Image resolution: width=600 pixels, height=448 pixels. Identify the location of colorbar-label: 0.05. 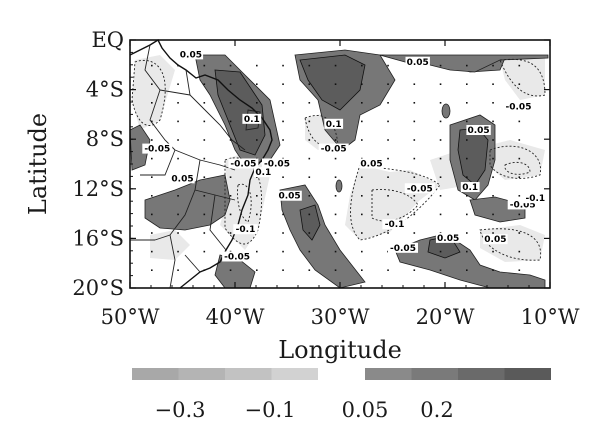
(365, 410).